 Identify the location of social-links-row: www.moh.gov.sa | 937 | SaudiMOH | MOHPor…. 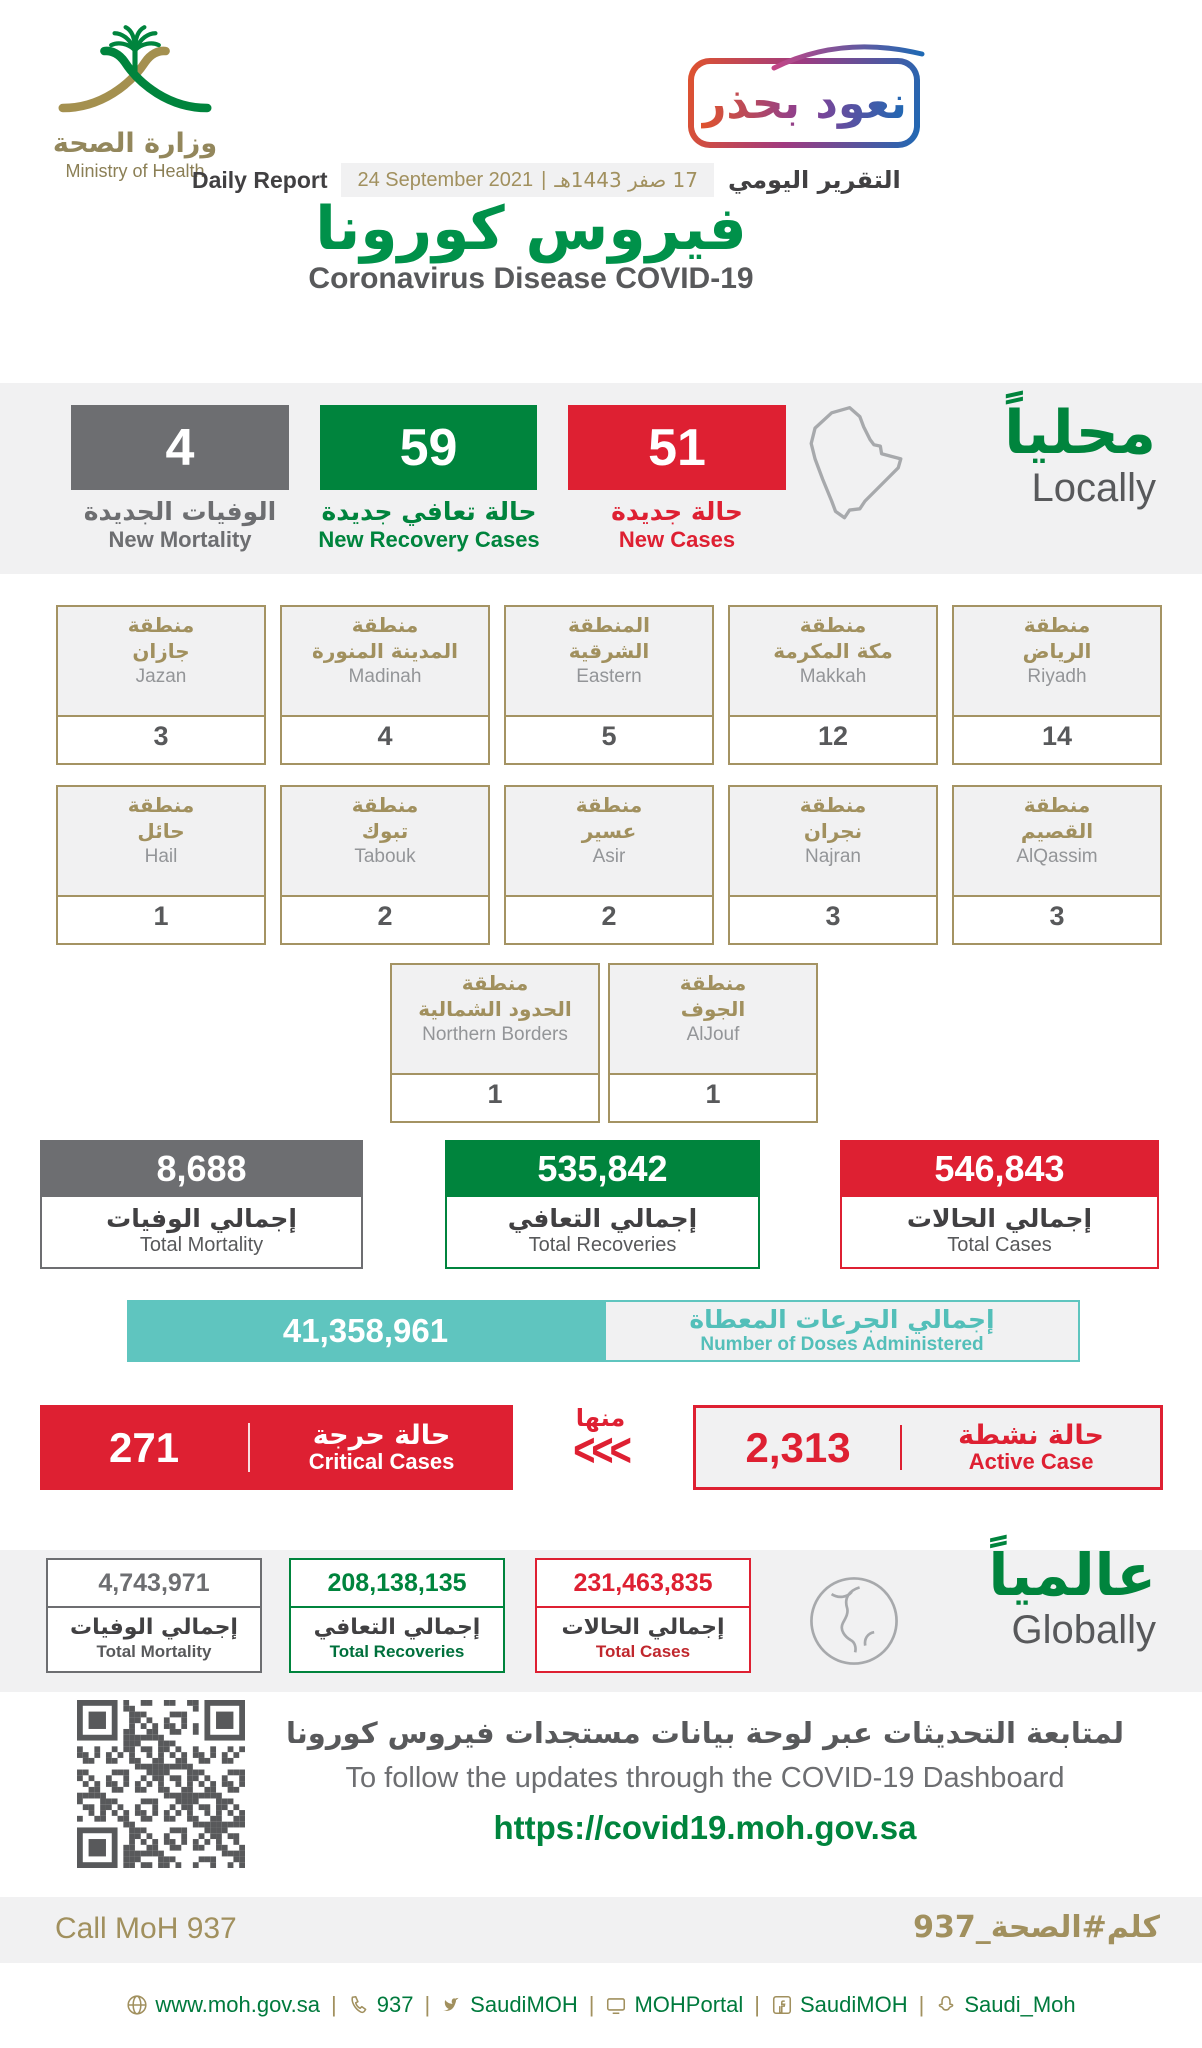
(601, 2005).